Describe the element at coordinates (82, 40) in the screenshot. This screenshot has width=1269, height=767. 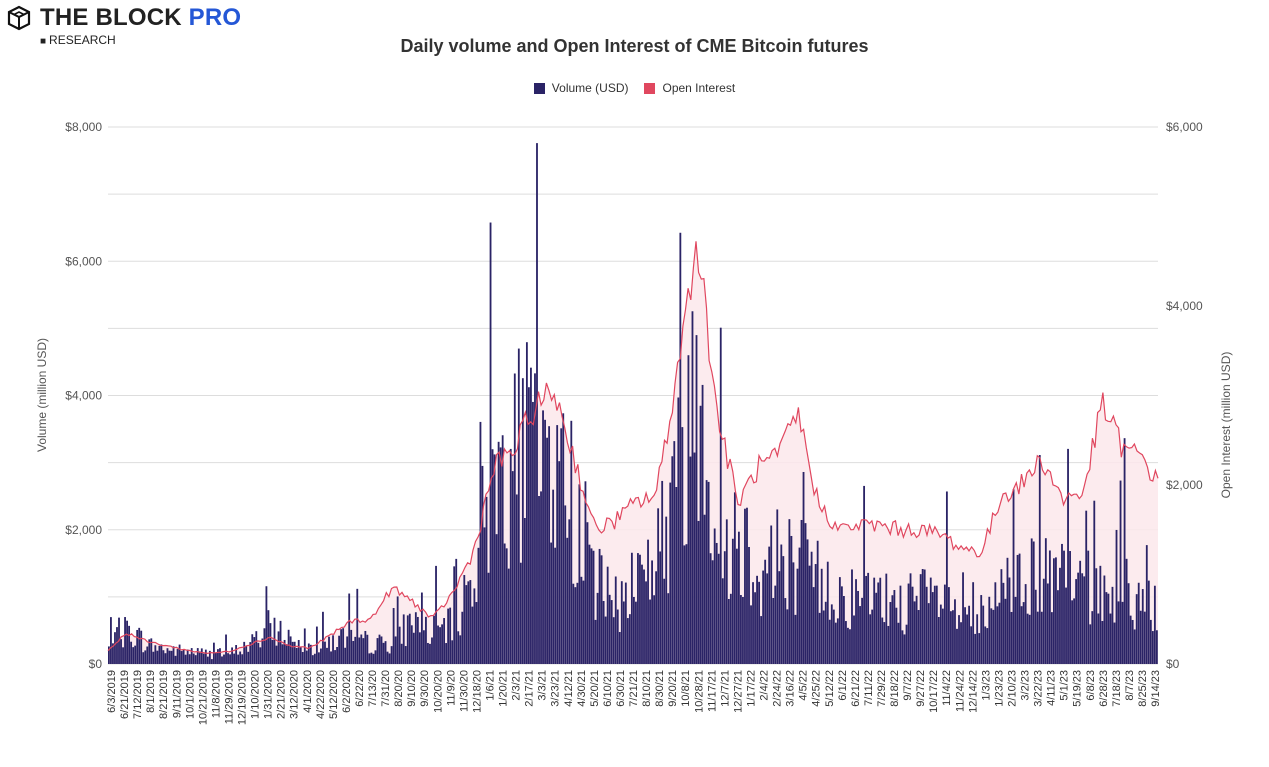
I see `brand-subtitle-text: RESEARCH` at that location.